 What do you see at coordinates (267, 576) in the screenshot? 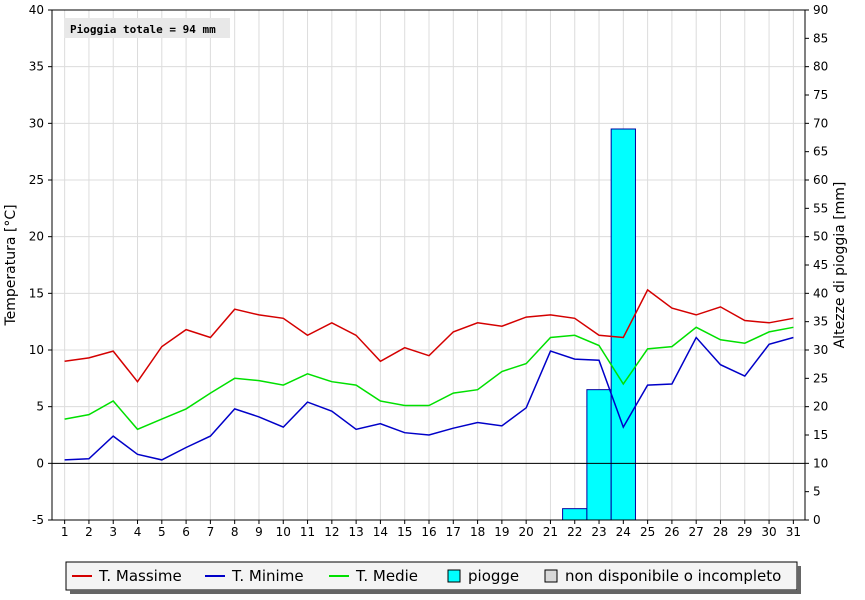
I see `legend-label: T. Minime` at bounding box center [267, 576].